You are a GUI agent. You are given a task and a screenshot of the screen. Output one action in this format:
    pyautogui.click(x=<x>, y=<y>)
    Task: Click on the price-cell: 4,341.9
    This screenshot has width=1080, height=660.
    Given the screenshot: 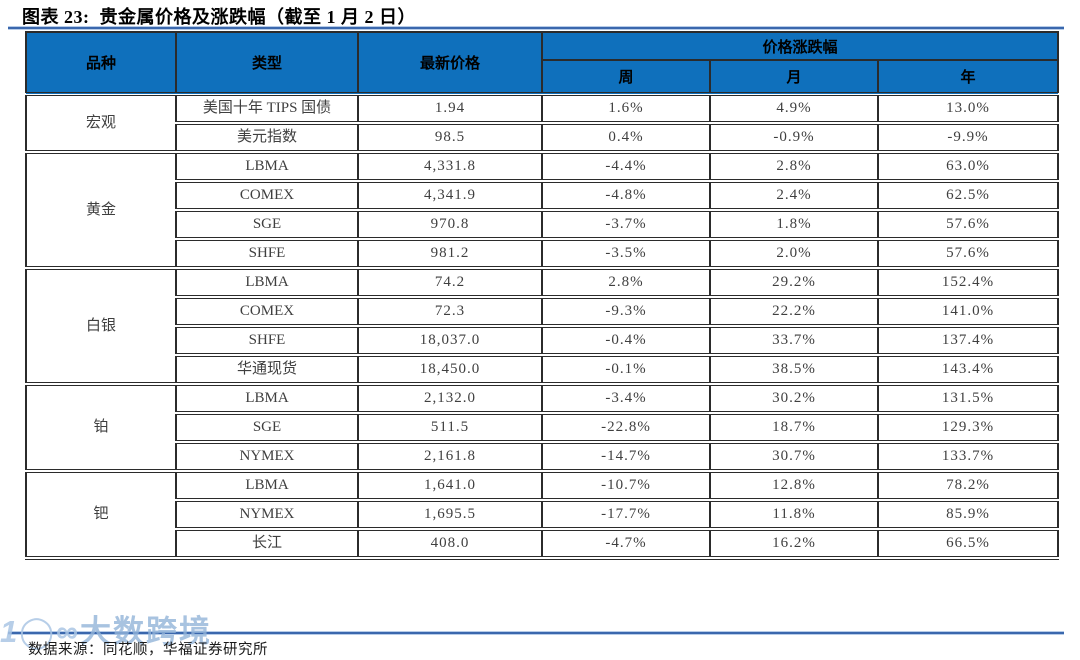 What is the action you would take?
    pyautogui.click(x=450, y=195)
    